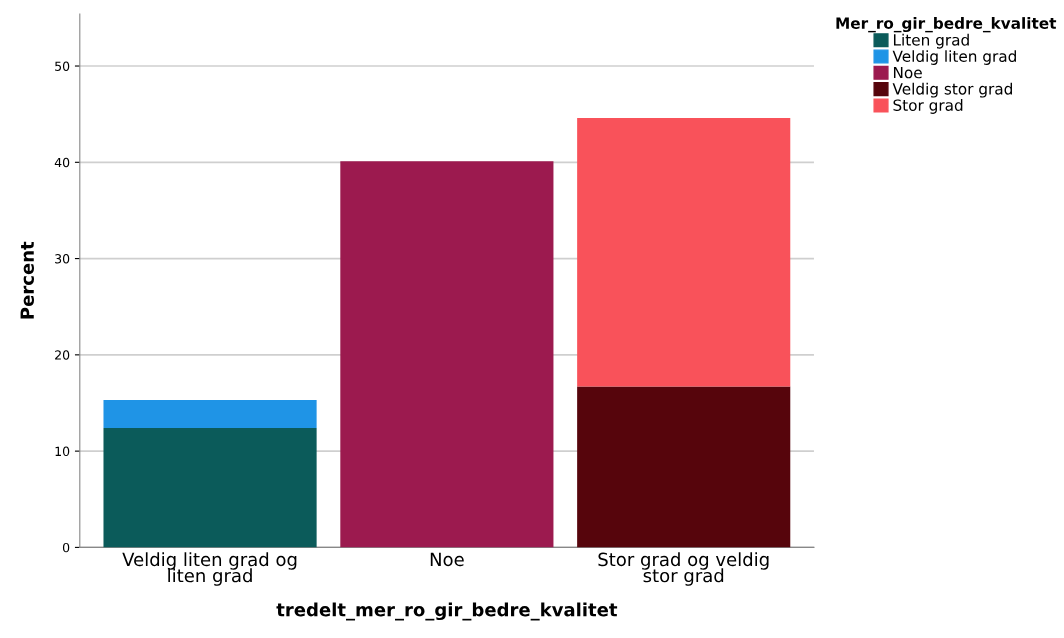 This screenshot has height=638, width=1064. I want to click on legend-label: Veldig liten grad, so click(954, 57).